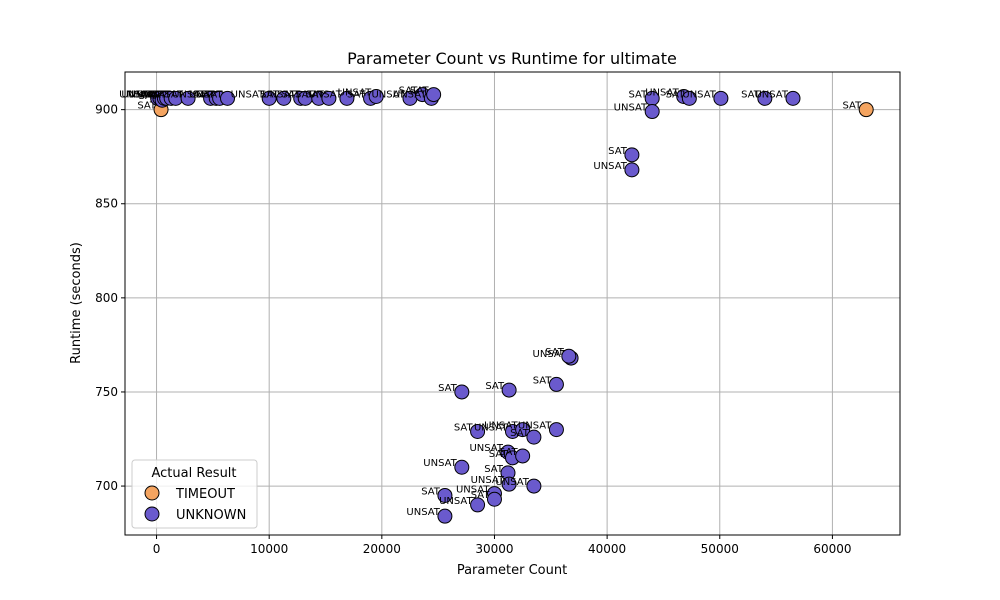 The width and height of the screenshot is (1000, 600). What do you see at coordinates (512, 58) in the screenshot?
I see `chart-title: Parameter Count vs Runtime for ultimate` at bounding box center [512, 58].